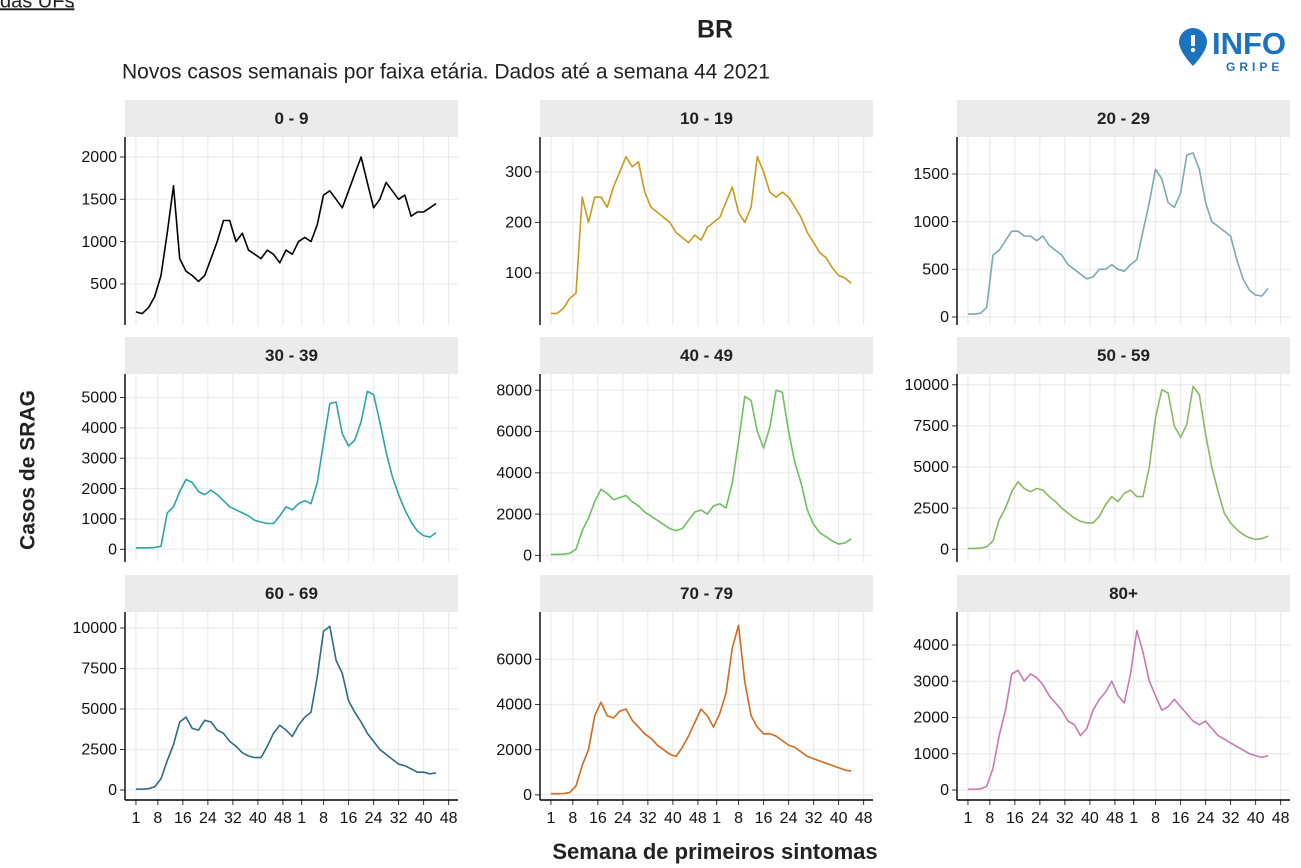  Describe the element at coordinates (518, 273) in the screenshot. I see `y-tick-label: 100` at that location.